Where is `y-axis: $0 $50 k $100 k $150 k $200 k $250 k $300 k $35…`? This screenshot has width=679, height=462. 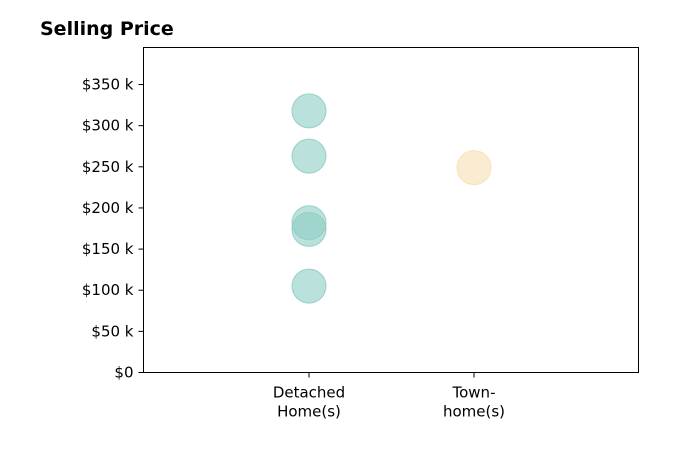 y-axis: $0 $50 k $100 k $150 k $200 k $250 k $300 k $35… is located at coordinates (113, 229).